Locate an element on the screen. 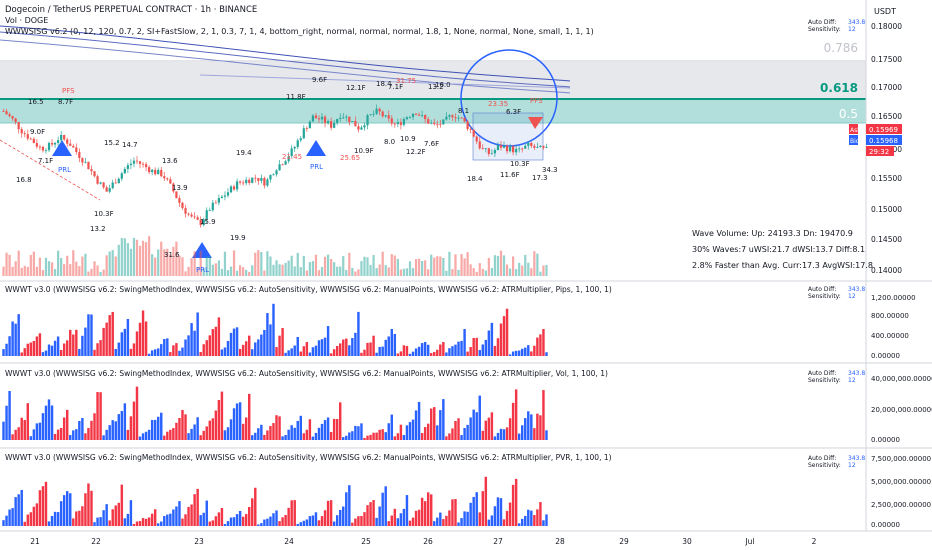 This screenshot has width=932, height=550. volume-legend: Vol · DOGE is located at coordinates (27, 20).